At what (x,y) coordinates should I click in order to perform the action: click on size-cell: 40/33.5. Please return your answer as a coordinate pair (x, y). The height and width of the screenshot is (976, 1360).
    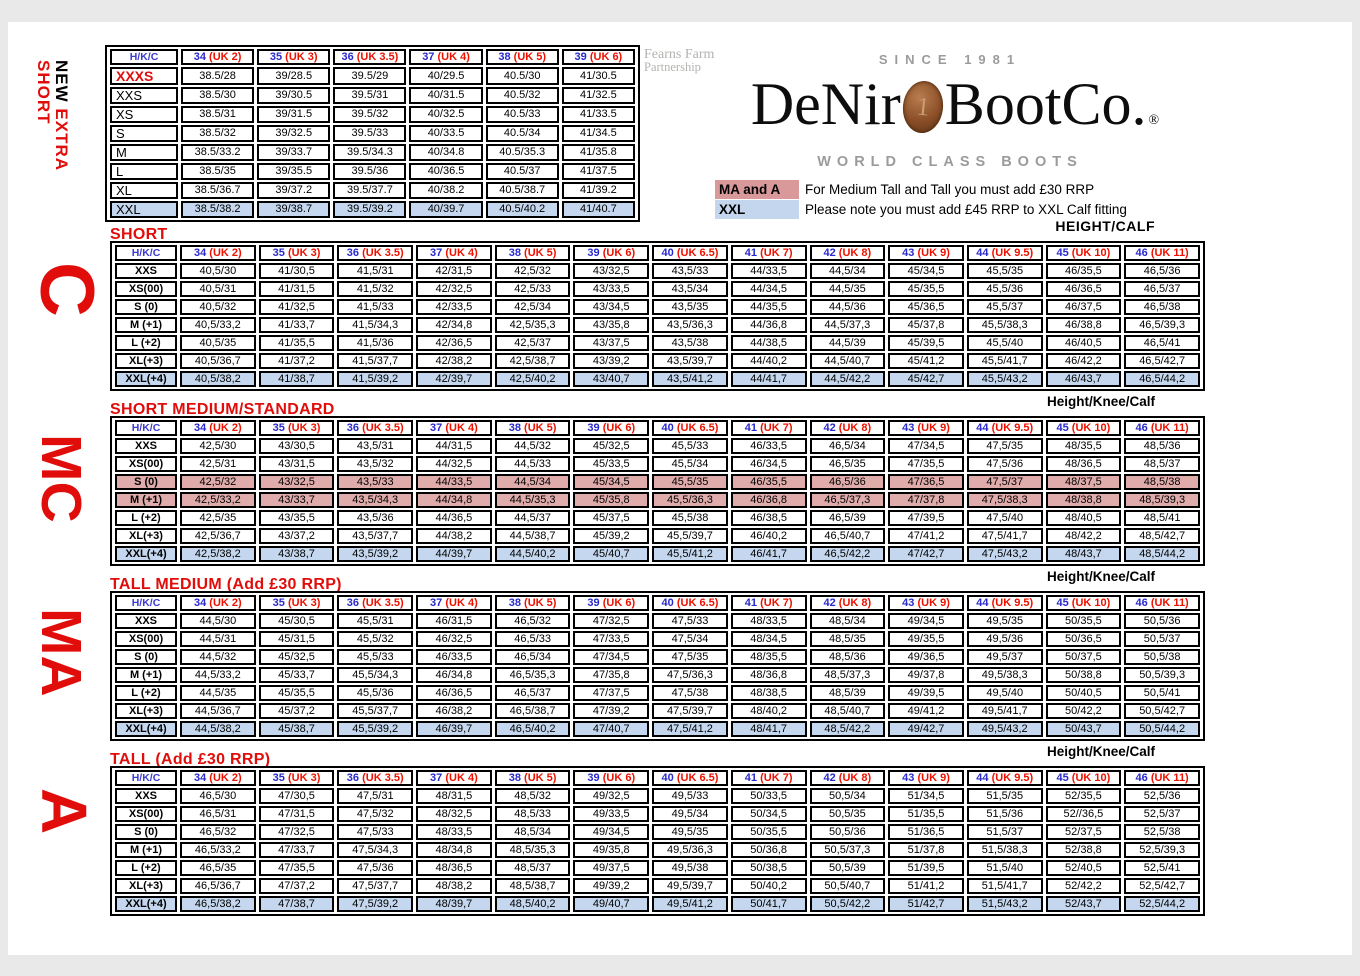
    Looking at the image, I should click on (446, 133).